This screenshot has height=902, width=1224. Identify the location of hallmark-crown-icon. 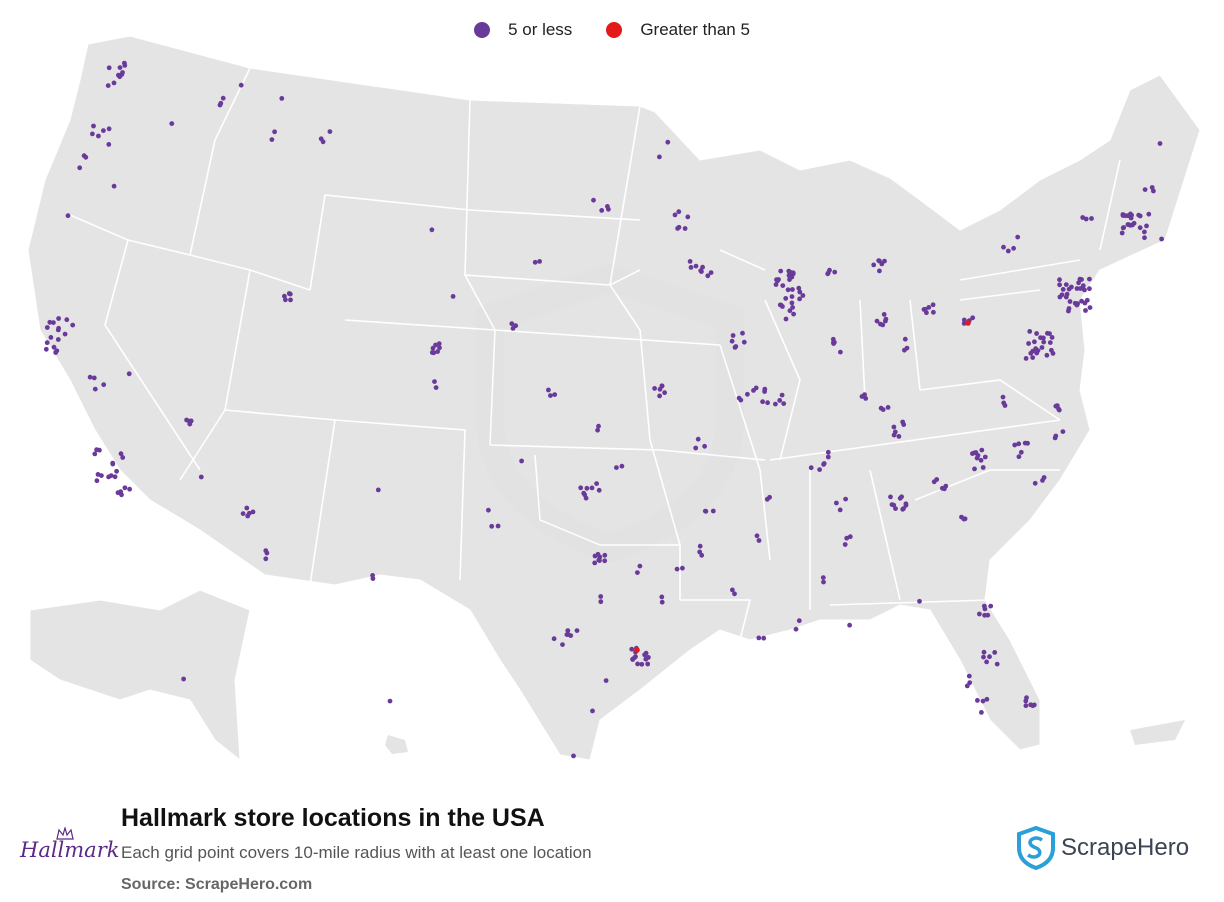
(65, 833).